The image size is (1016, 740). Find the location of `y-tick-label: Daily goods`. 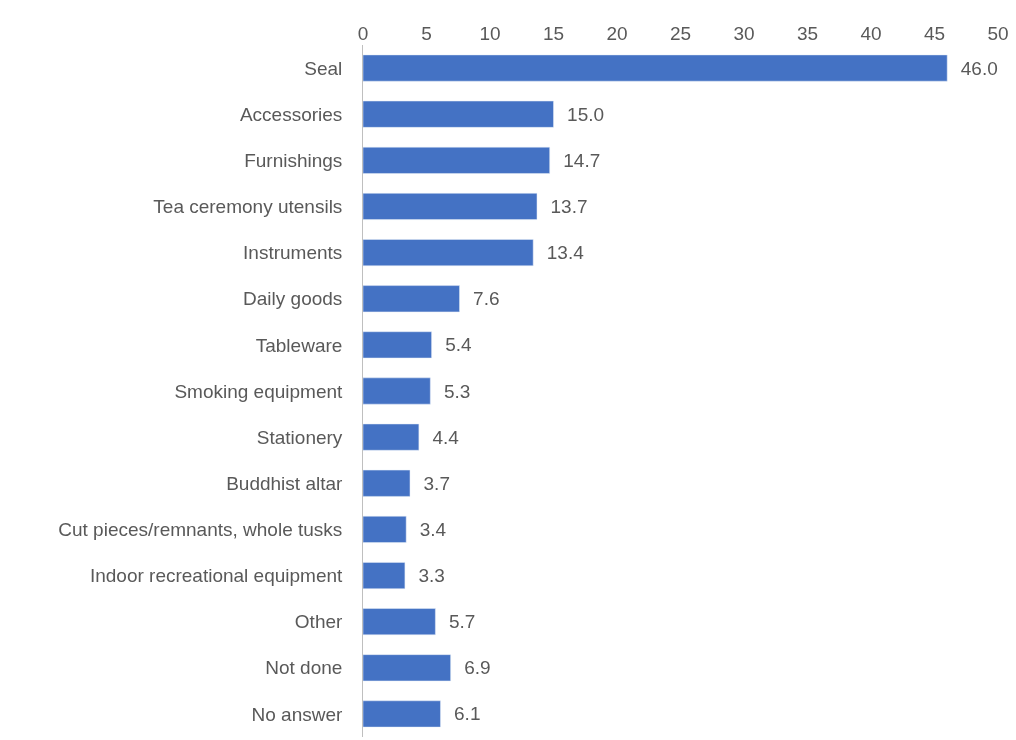

y-tick-label: Daily goods is located at coordinates (301, 299).